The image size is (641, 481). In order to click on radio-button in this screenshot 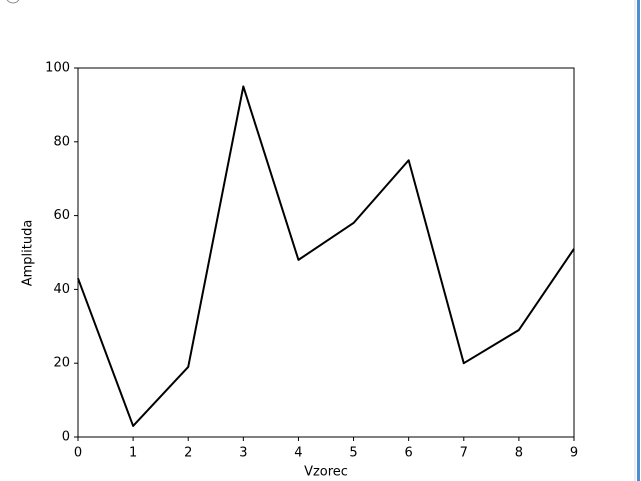, I will do `click(13, 2)`.